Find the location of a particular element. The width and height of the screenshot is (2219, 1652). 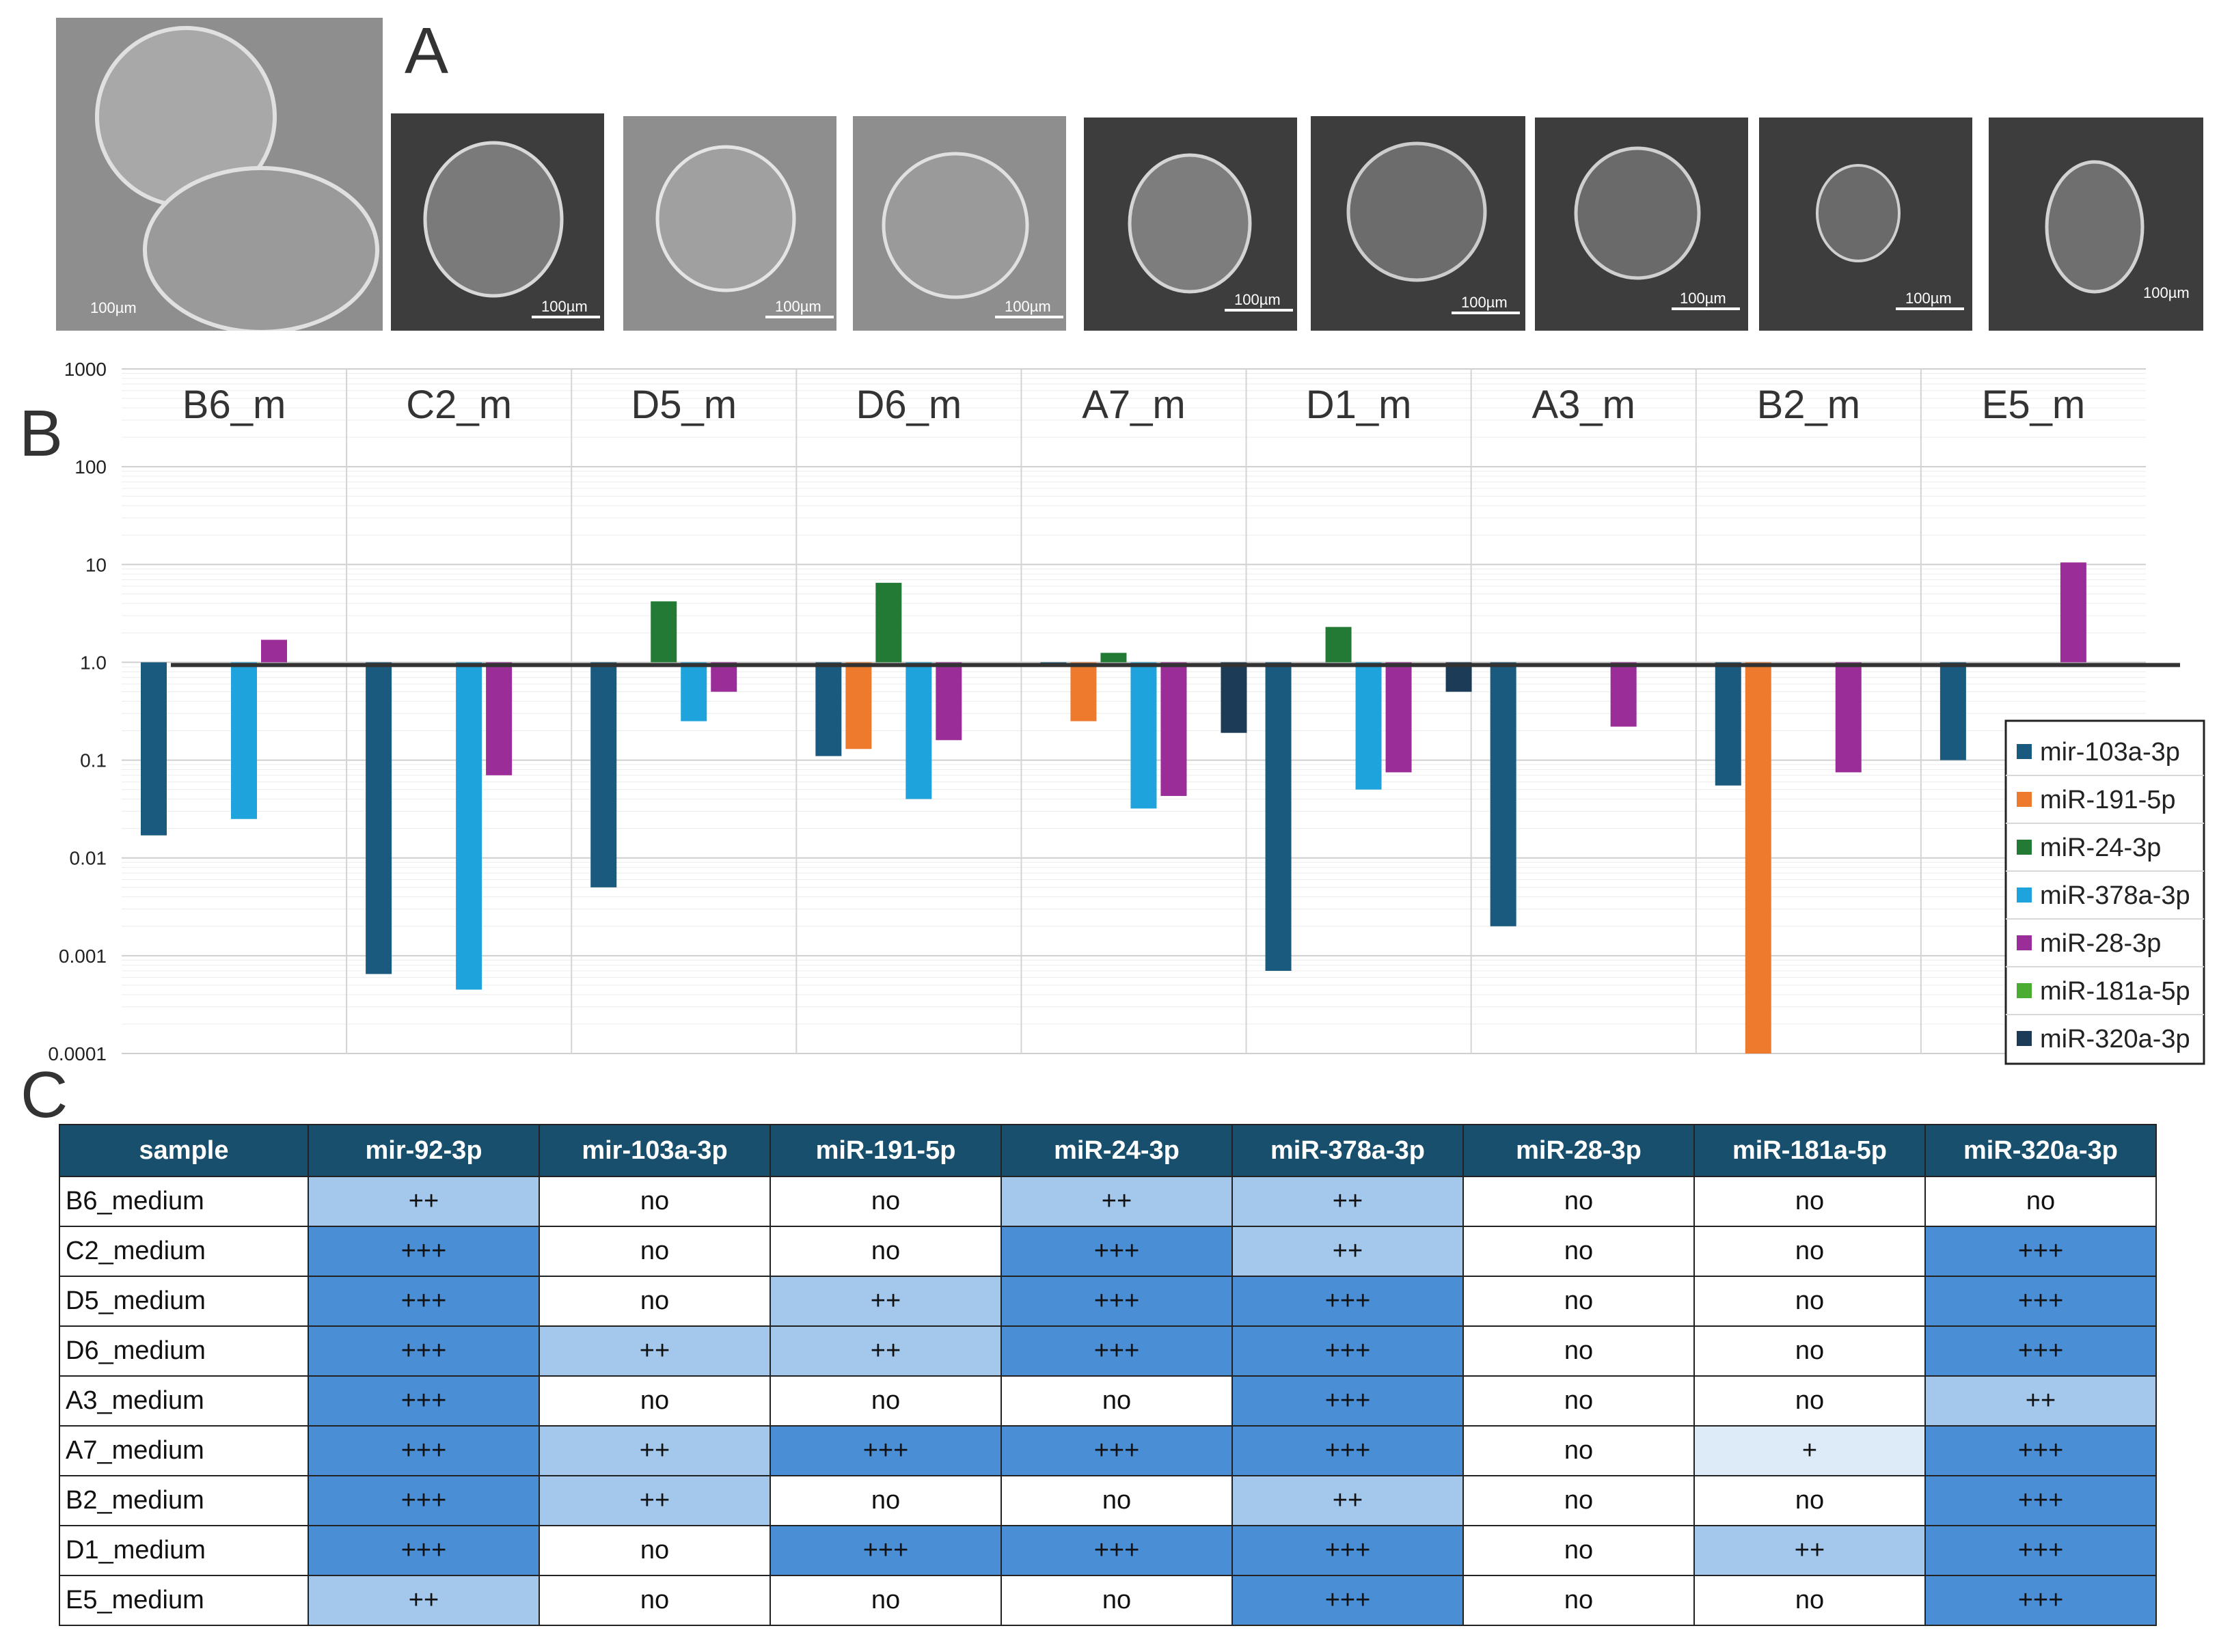

table-header-cell: miR-191-5p is located at coordinates (886, 1150).